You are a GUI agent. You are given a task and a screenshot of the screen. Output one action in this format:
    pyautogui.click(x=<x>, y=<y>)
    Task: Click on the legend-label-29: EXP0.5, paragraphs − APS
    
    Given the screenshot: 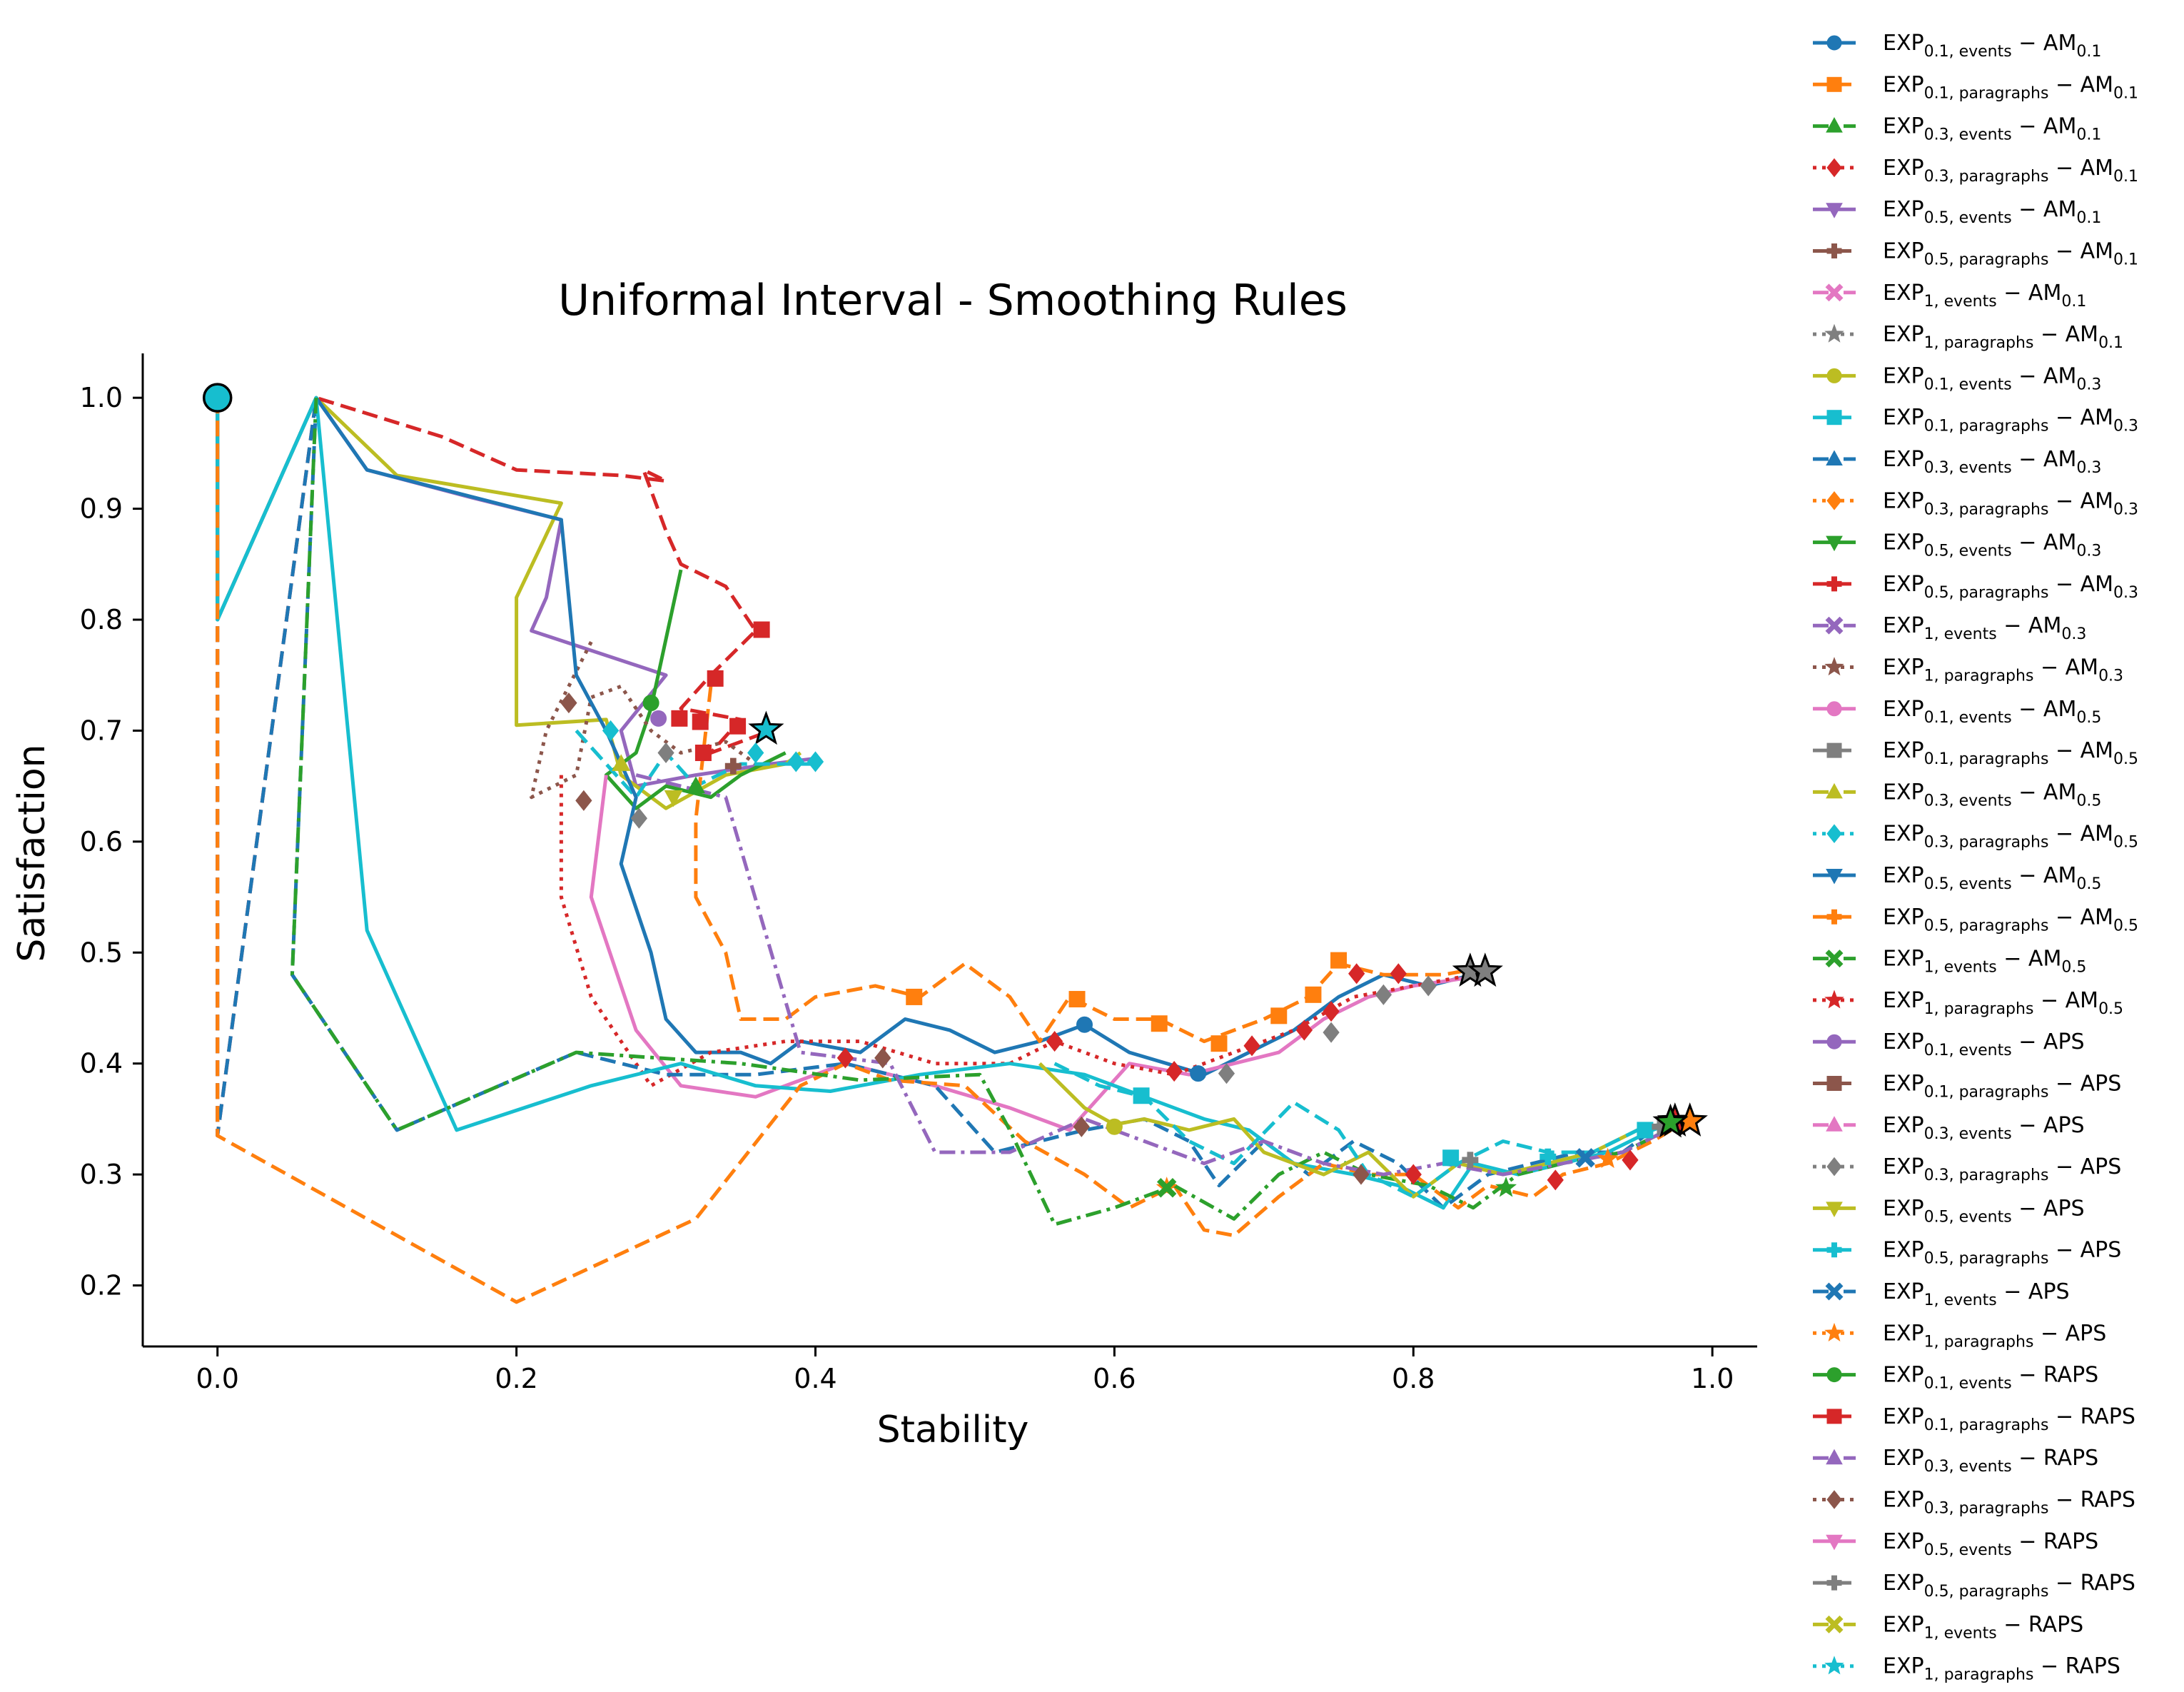 What is the action you would take?
    pyautogui.click(x=2002, y=1253)
    